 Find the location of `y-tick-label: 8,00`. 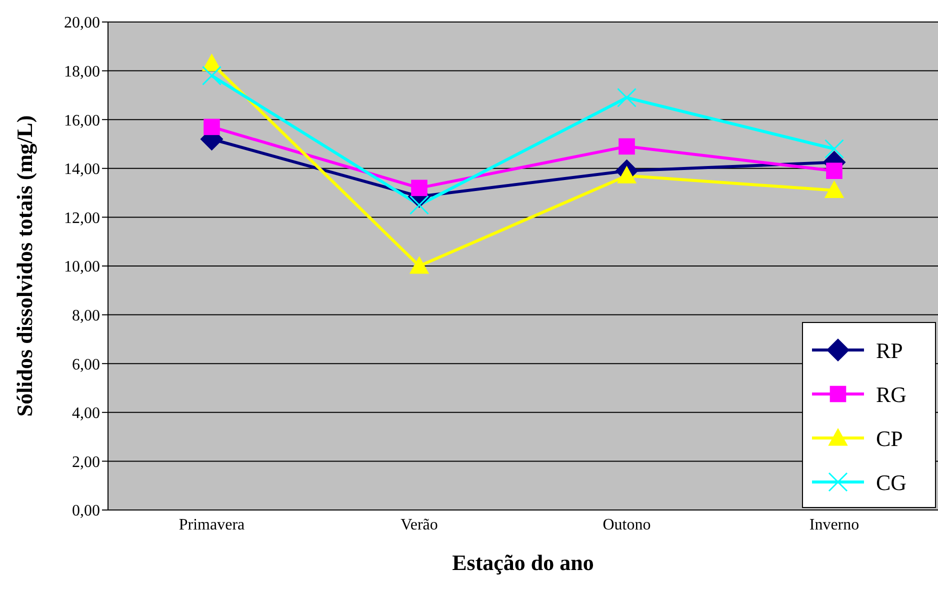

y-tick-label: 8,00 is located at coordinates (86, 315).